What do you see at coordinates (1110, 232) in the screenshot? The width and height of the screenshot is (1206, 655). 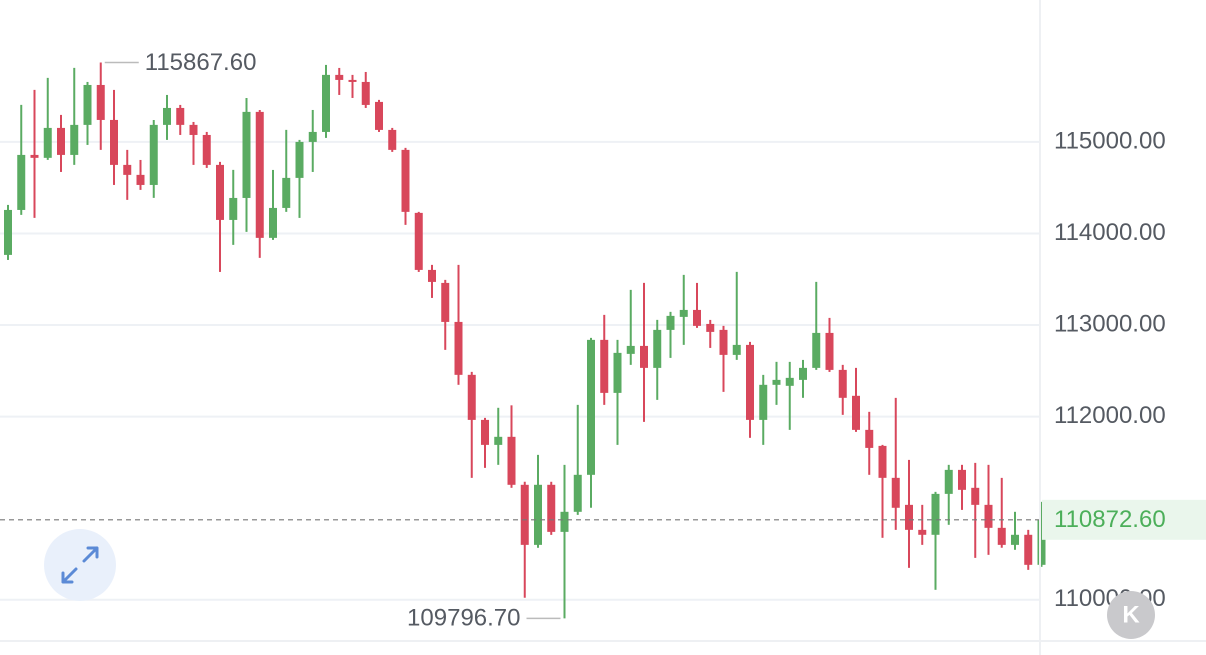 I see `y-tick-label: 114000.00` at bounding box center [1110, 232].